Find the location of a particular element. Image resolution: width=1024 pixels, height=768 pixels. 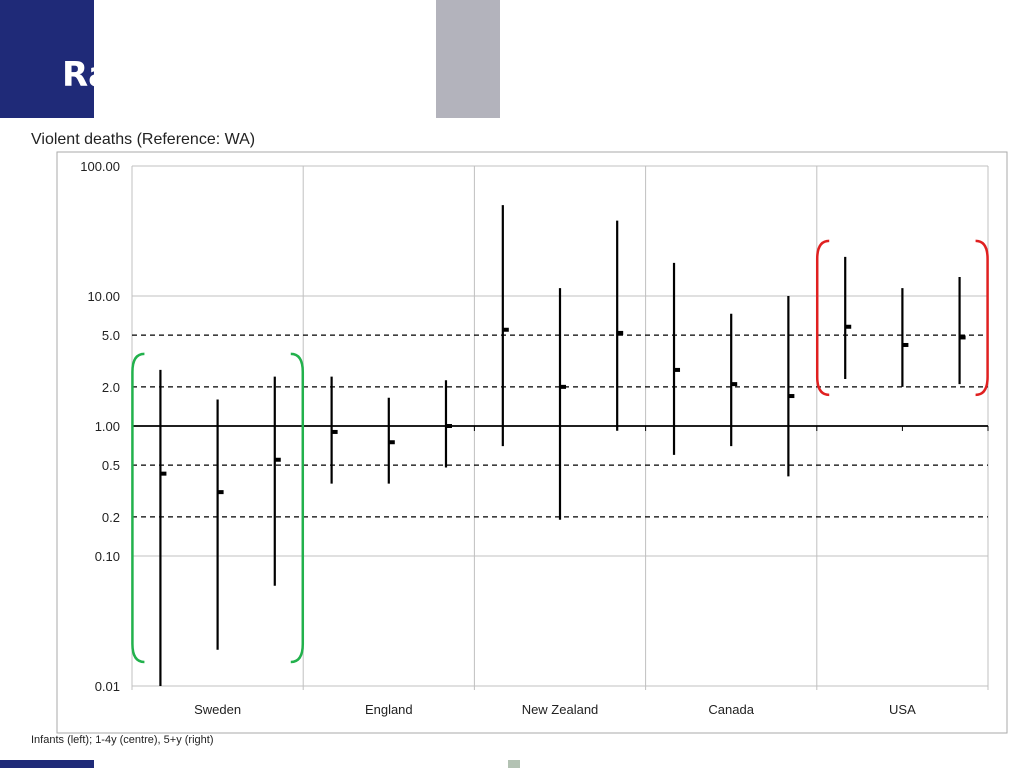

y-tick-label: 0.10 is located at coordinates (107, 556).